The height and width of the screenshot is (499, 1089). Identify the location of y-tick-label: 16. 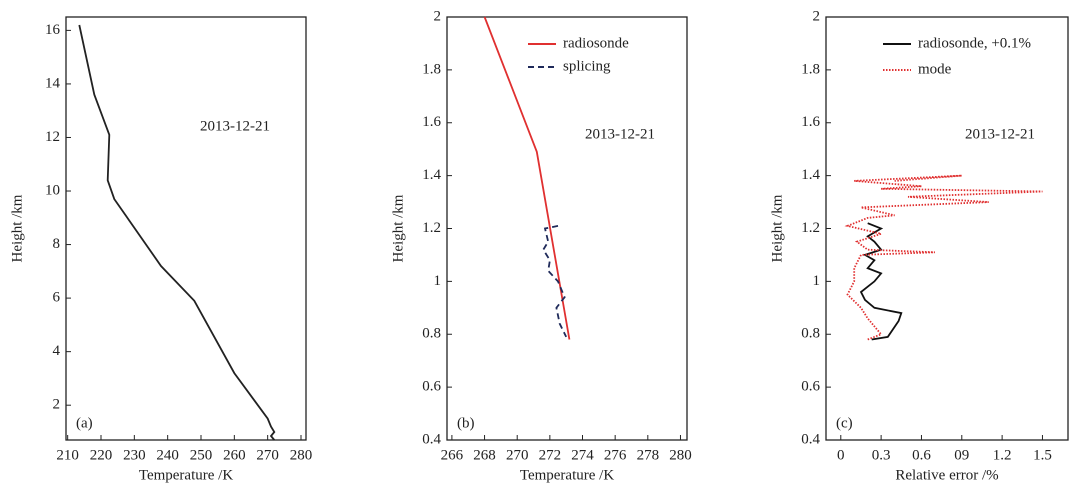
(53, 30).